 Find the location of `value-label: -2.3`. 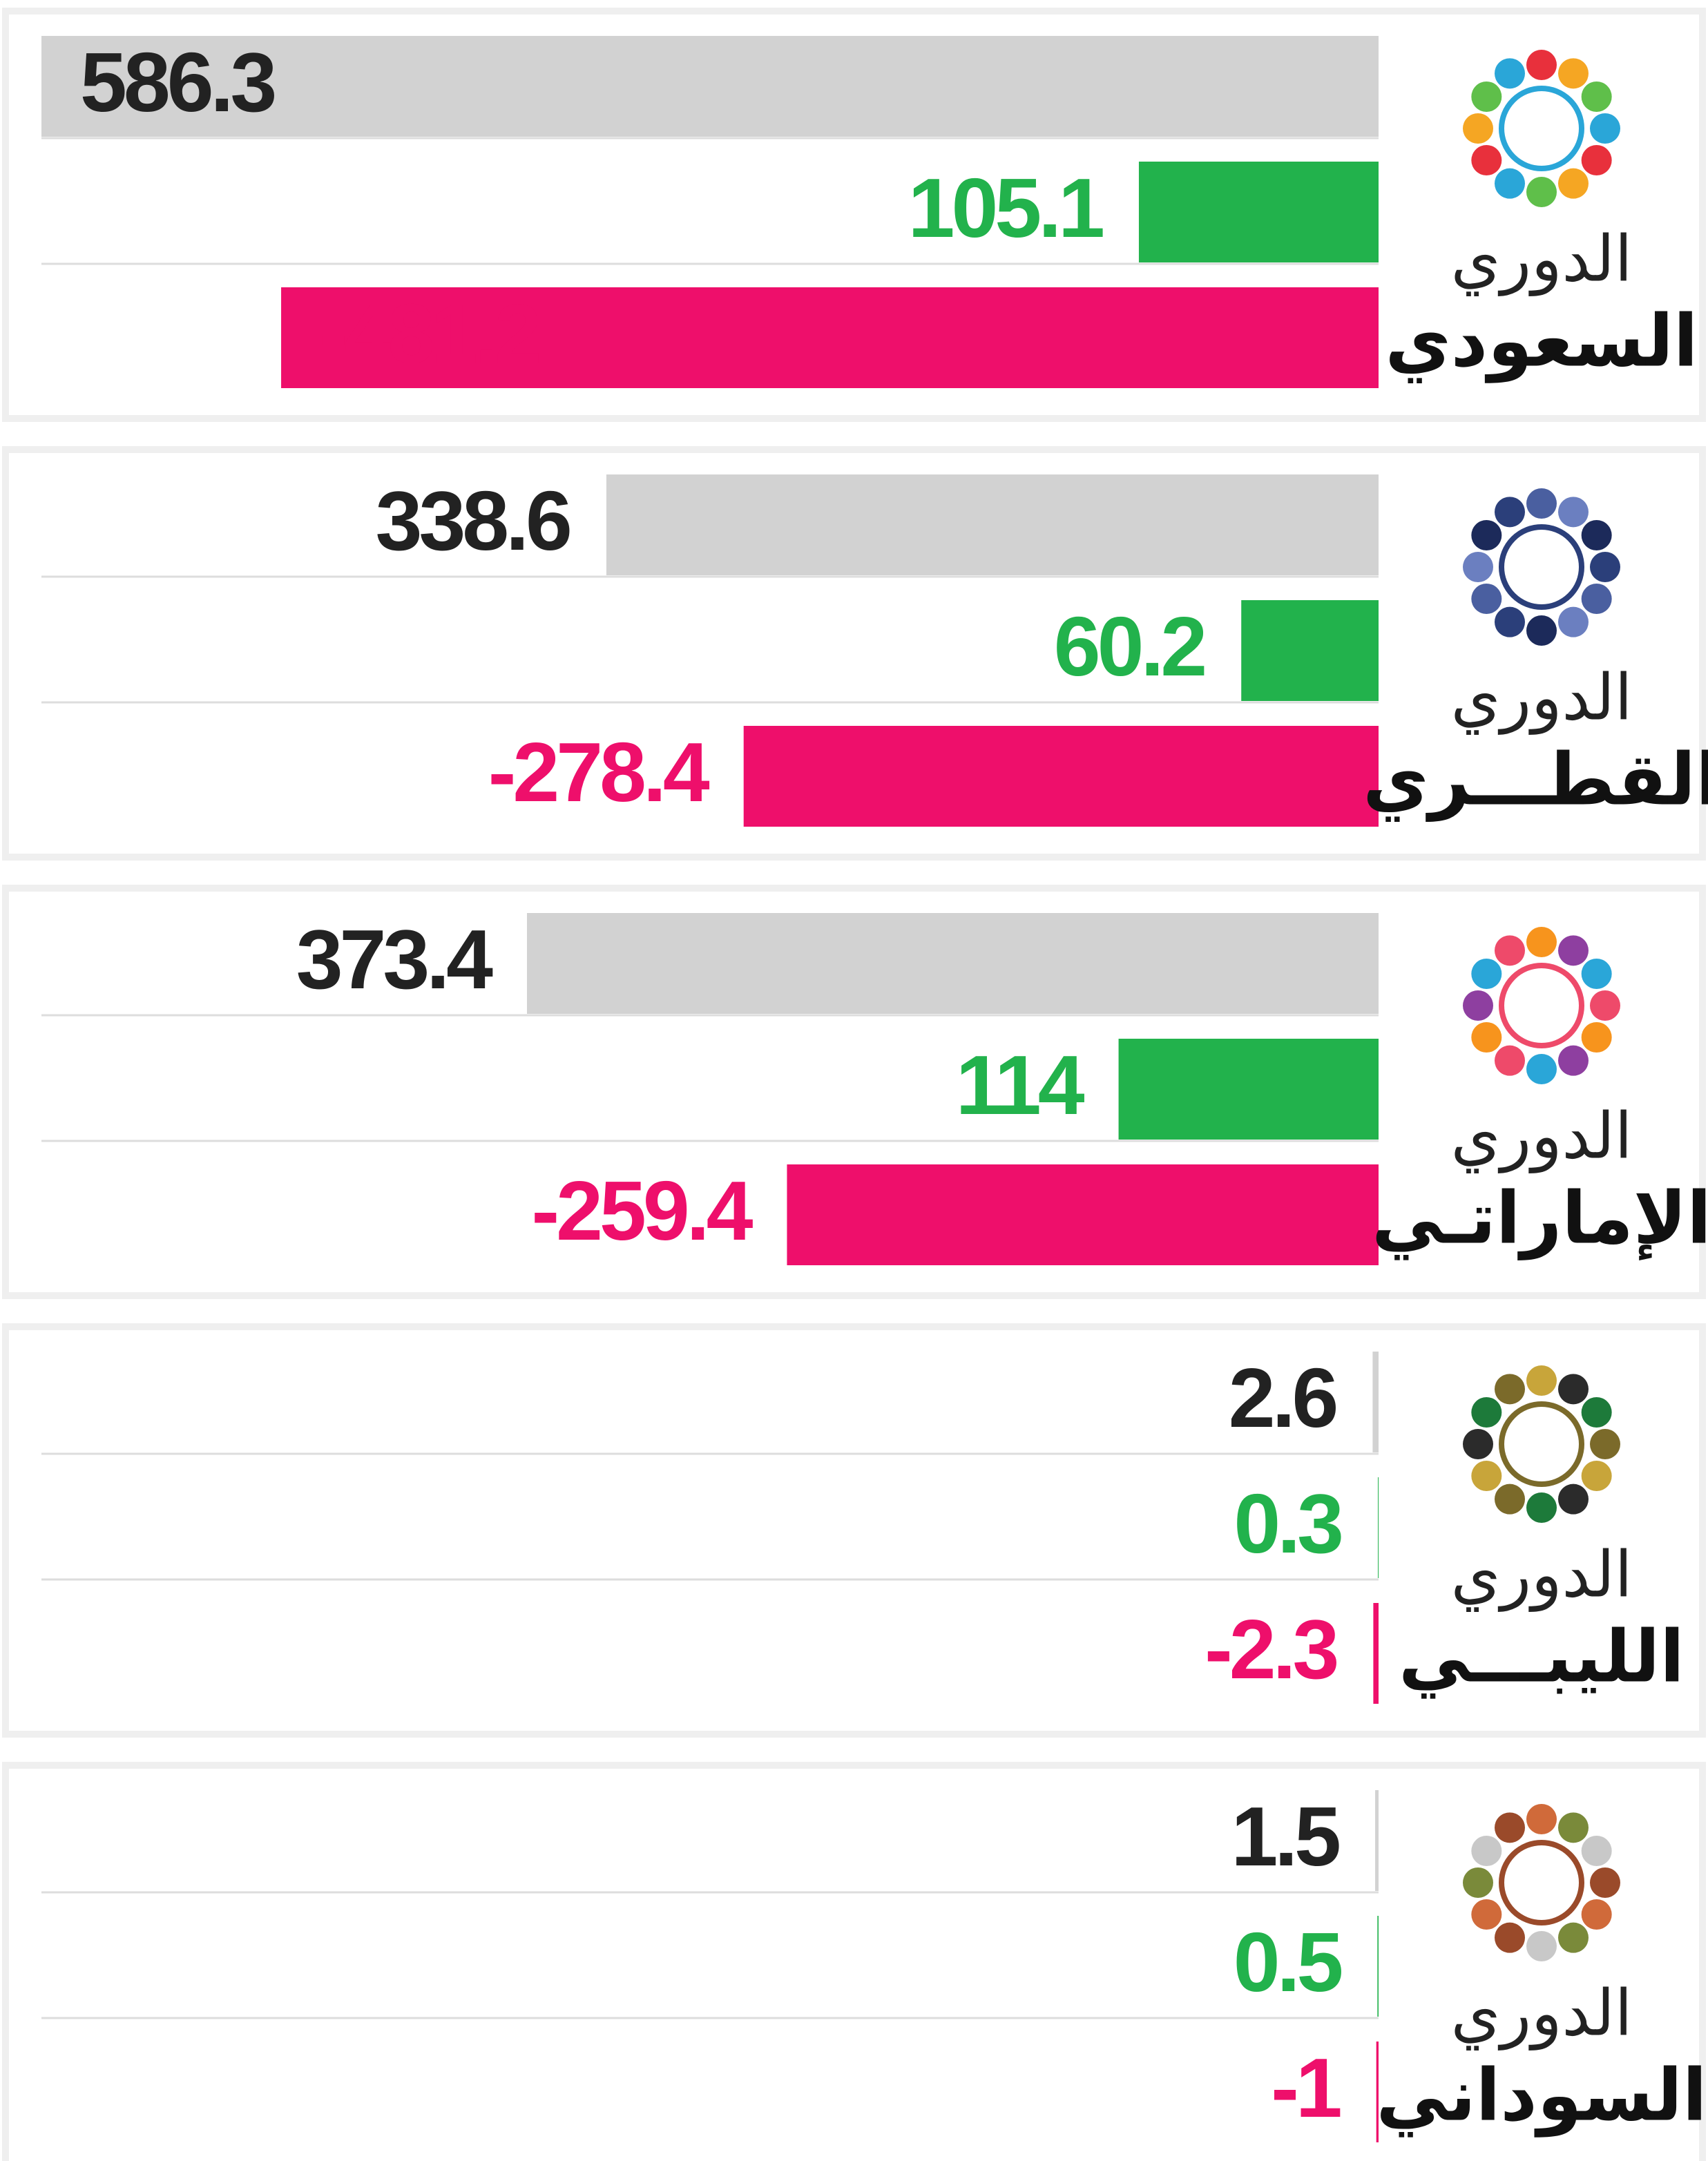

value-label: -2.3 is located at coordinates (1271, 1649).